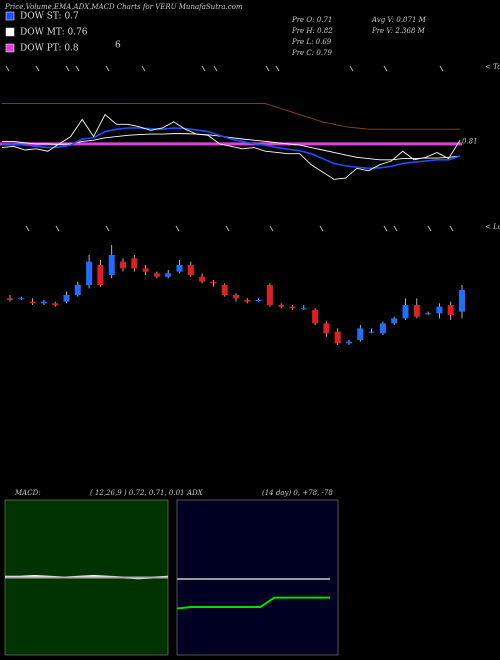 The image size is (500, 660). What do you see at coordinates (311, 20) in the screenshot?
I see `stat: Pre O: 0.71` at bounding box center [311, 20].